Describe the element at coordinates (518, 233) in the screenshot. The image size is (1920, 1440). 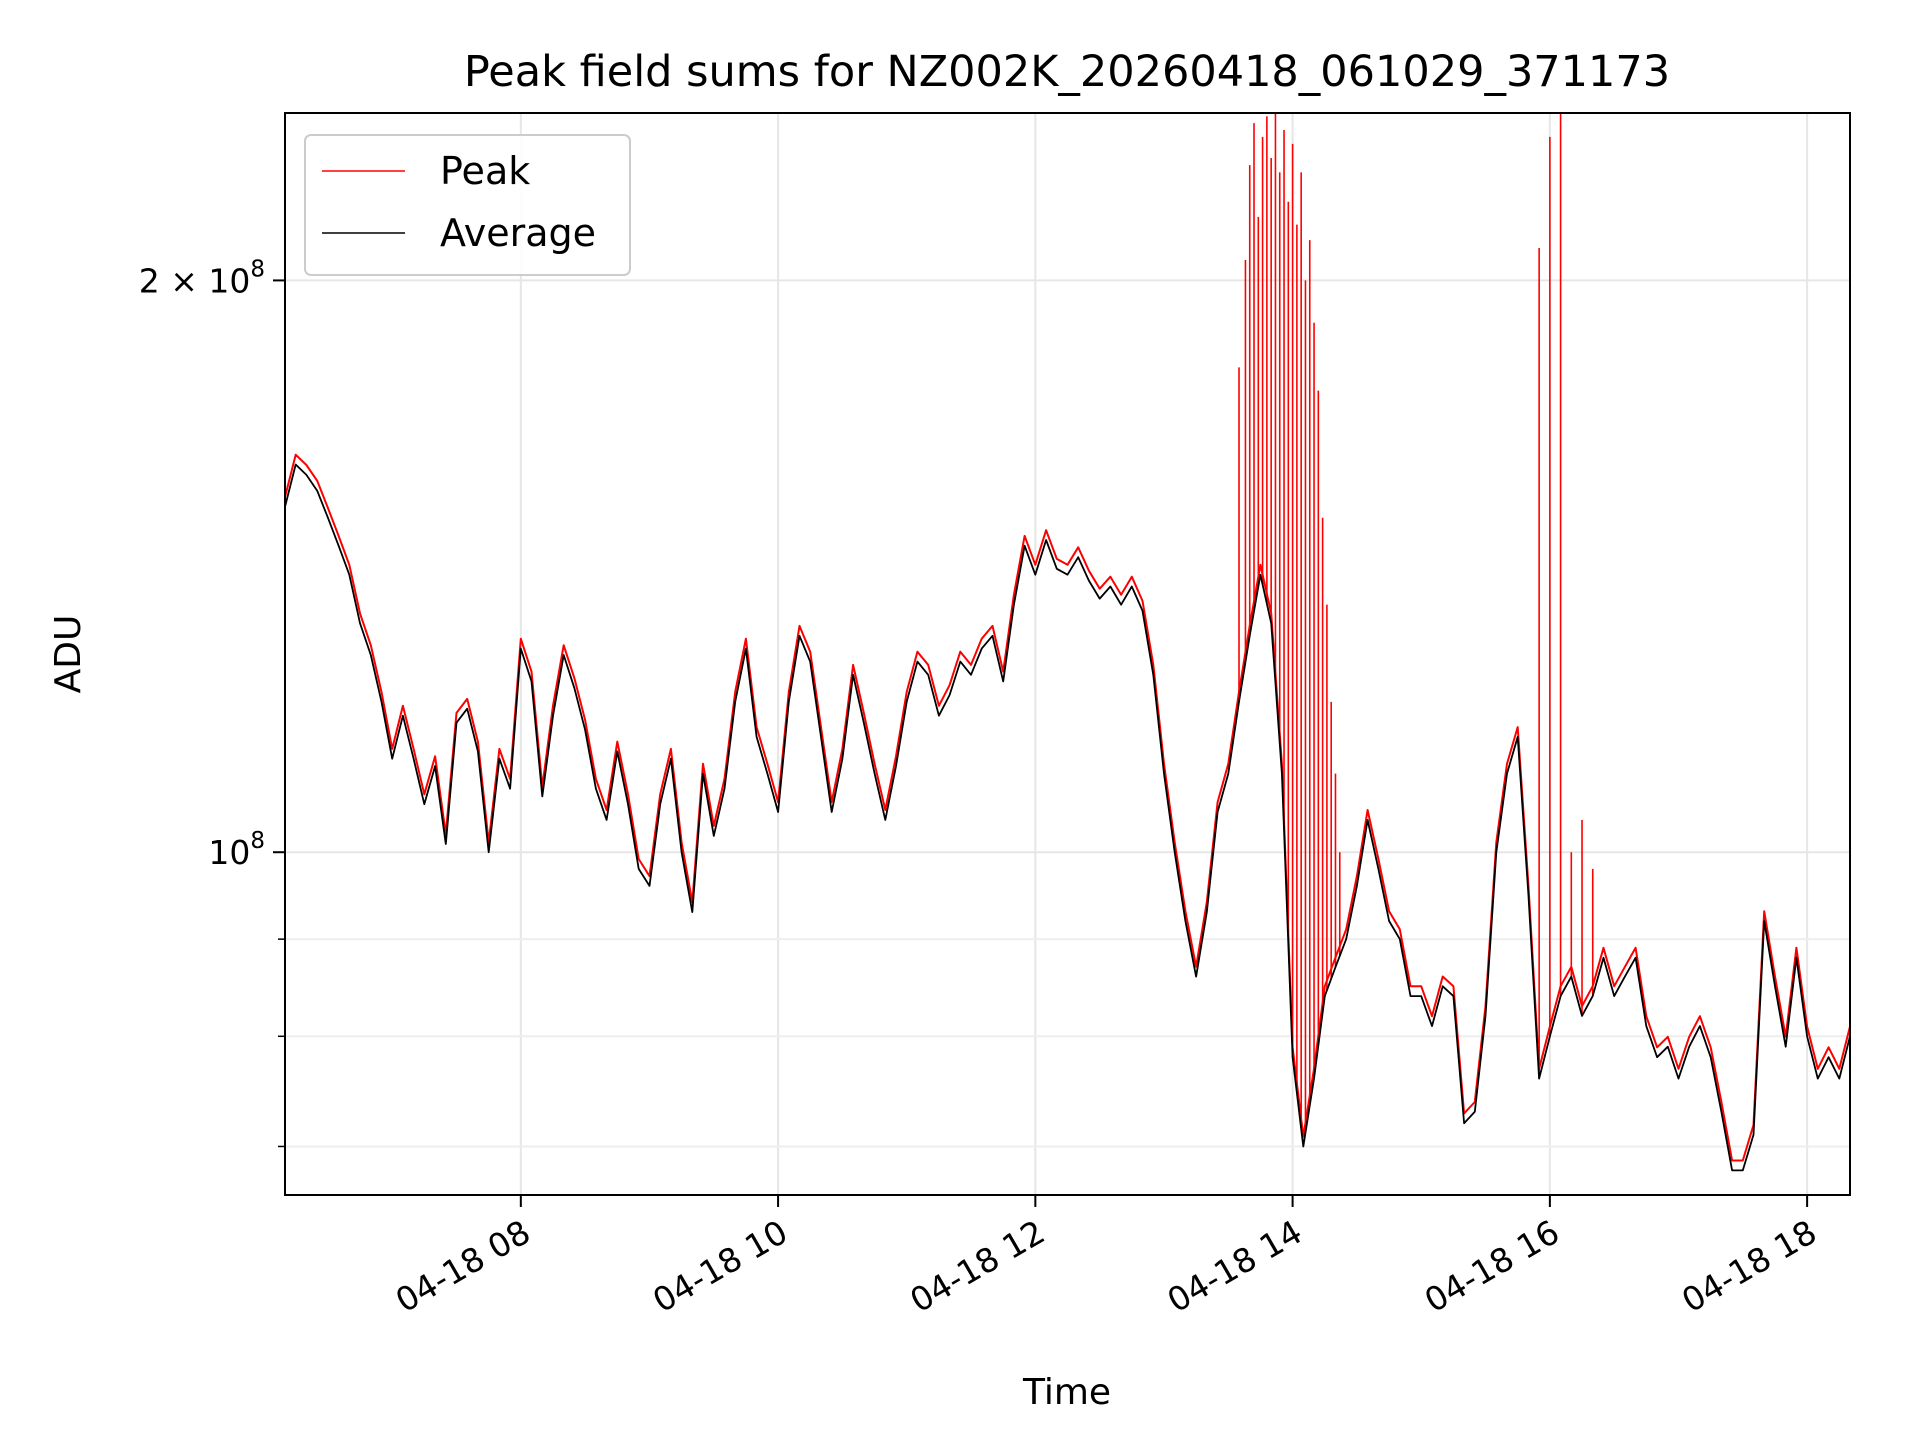
I see `legend-label-average: Average` at that location.